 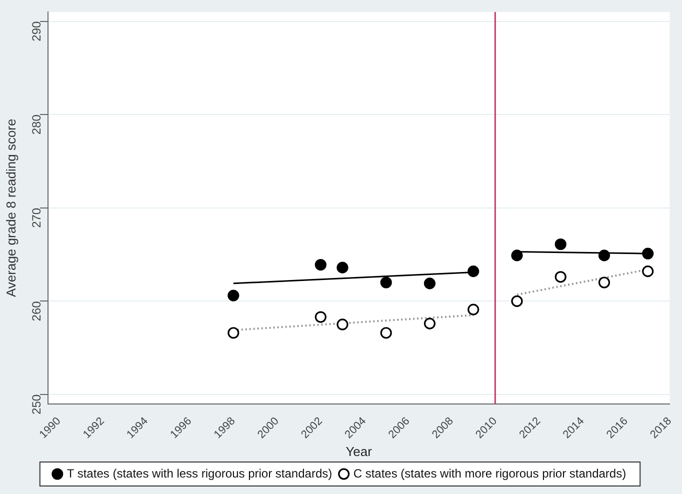 I want to click on y-axis-title: Average grade 8 reading score, so click(x=10, y=208).